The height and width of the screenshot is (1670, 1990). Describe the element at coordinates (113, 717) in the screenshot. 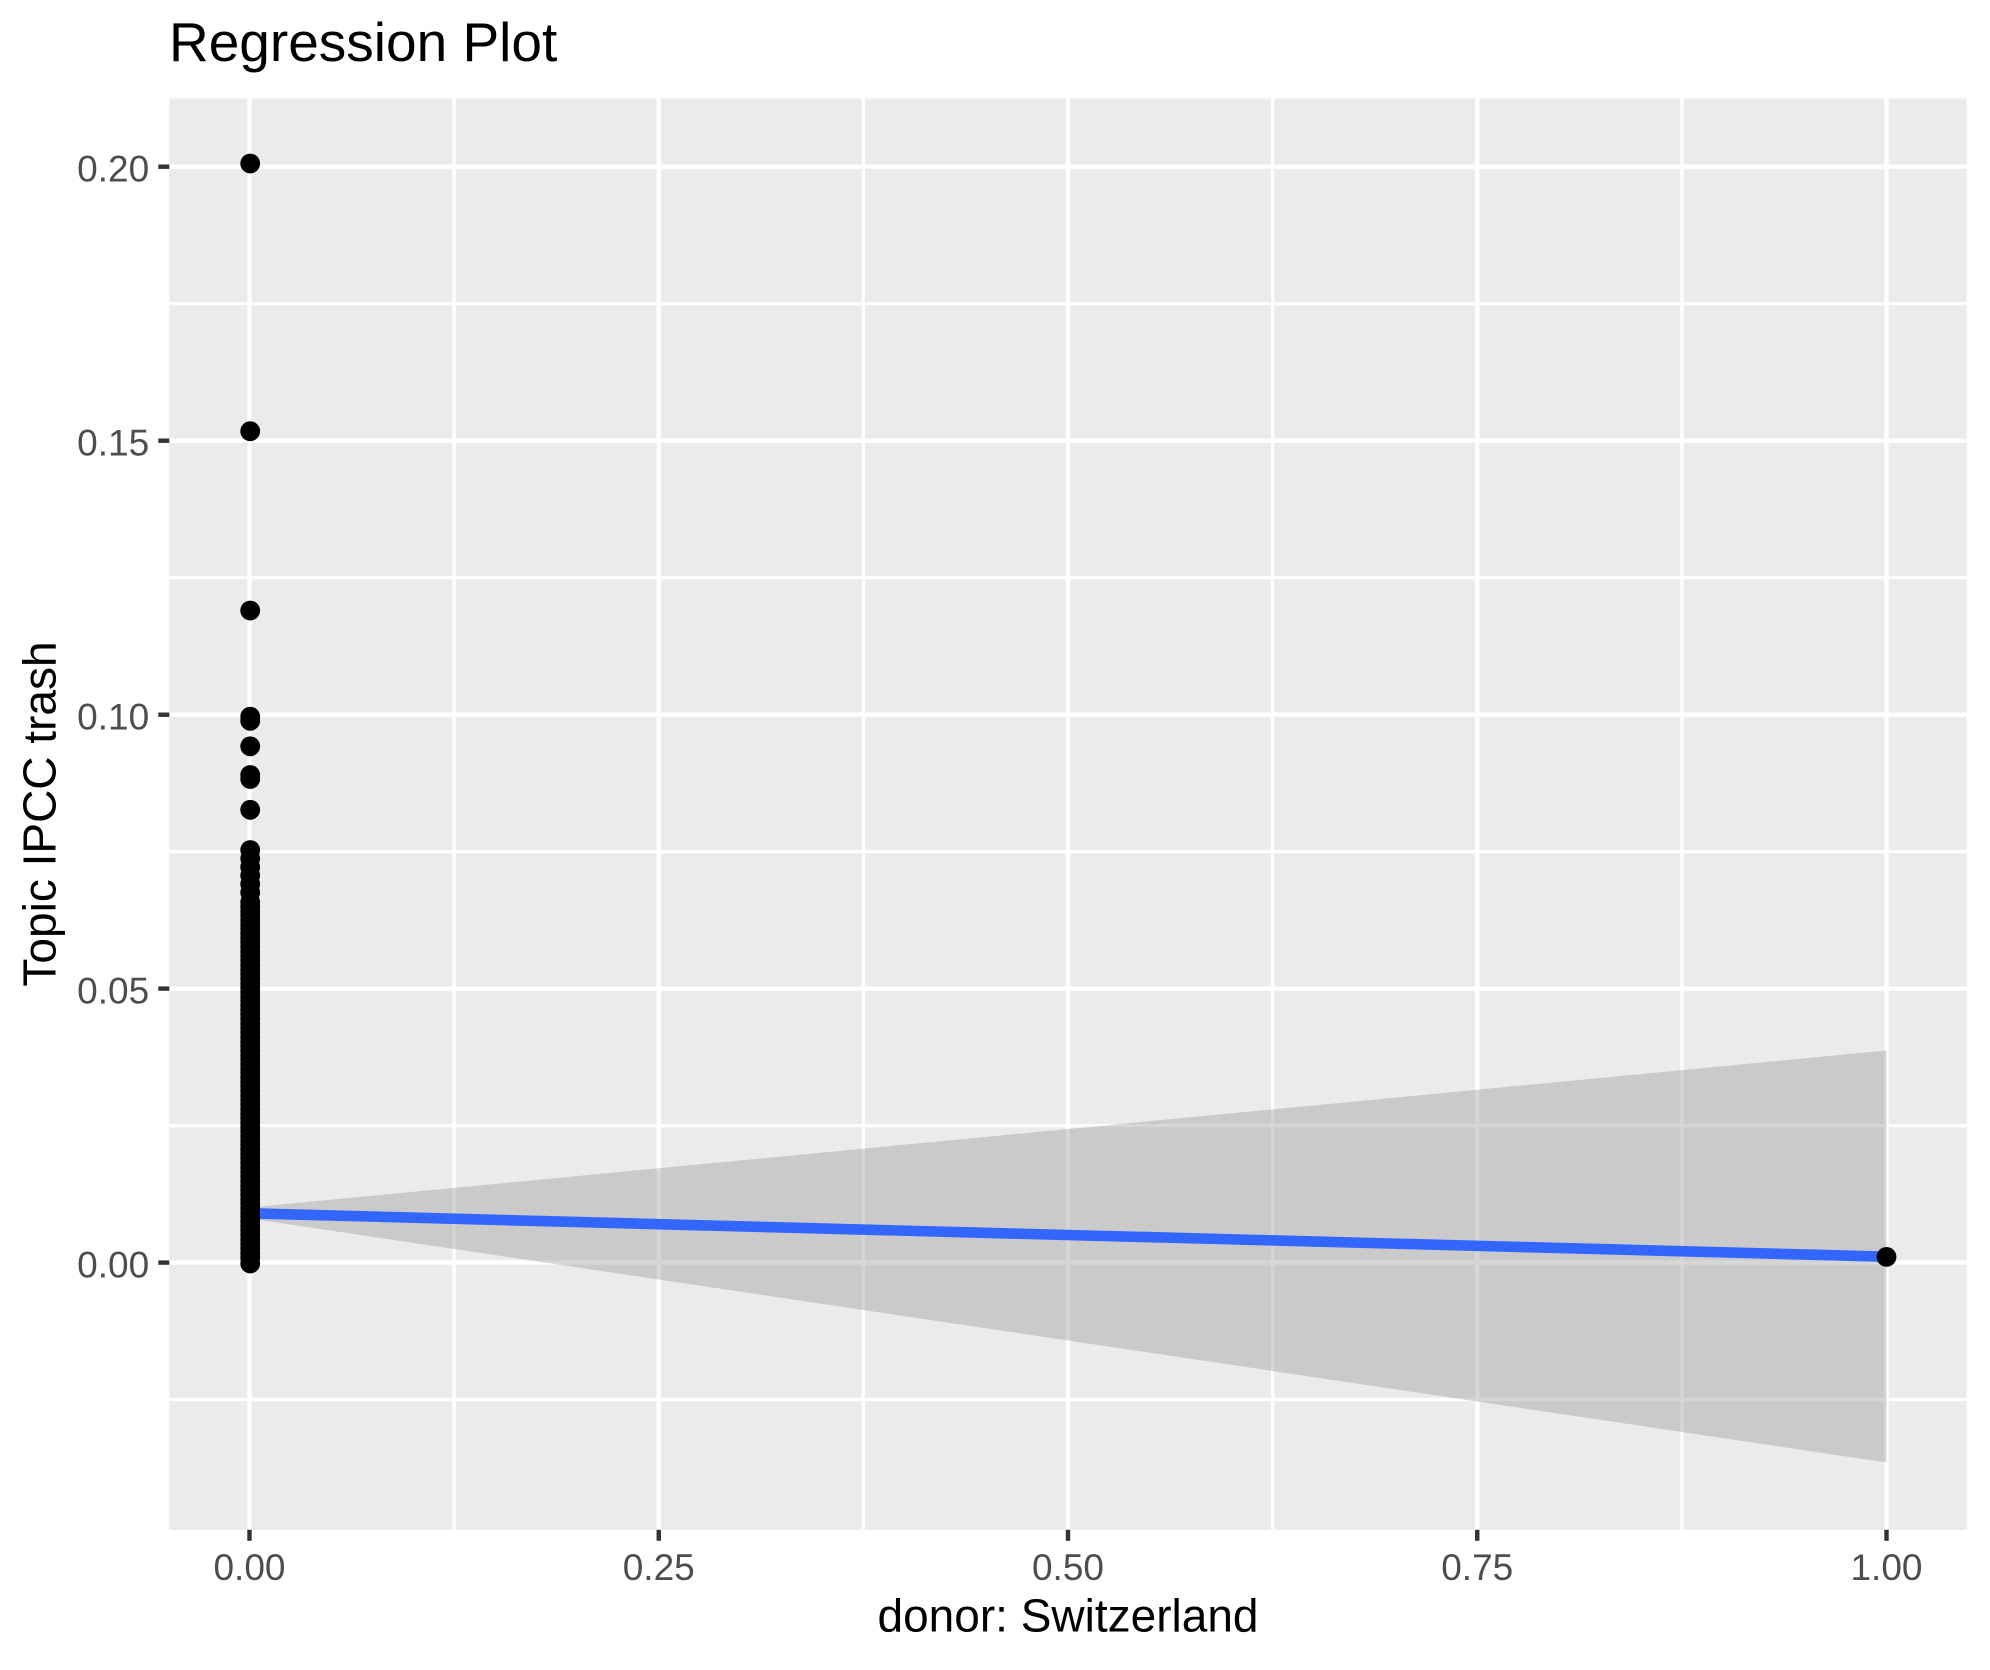

I see `svg-text: 0.10` at that location.